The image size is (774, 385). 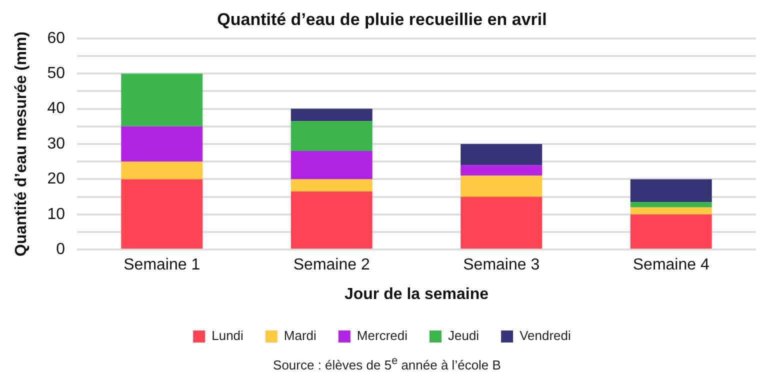 What do you see at coordinates (162, 265) in the screenshot?
I see `x-tick-label: Semaine 1` at bounding box center [162, 265].